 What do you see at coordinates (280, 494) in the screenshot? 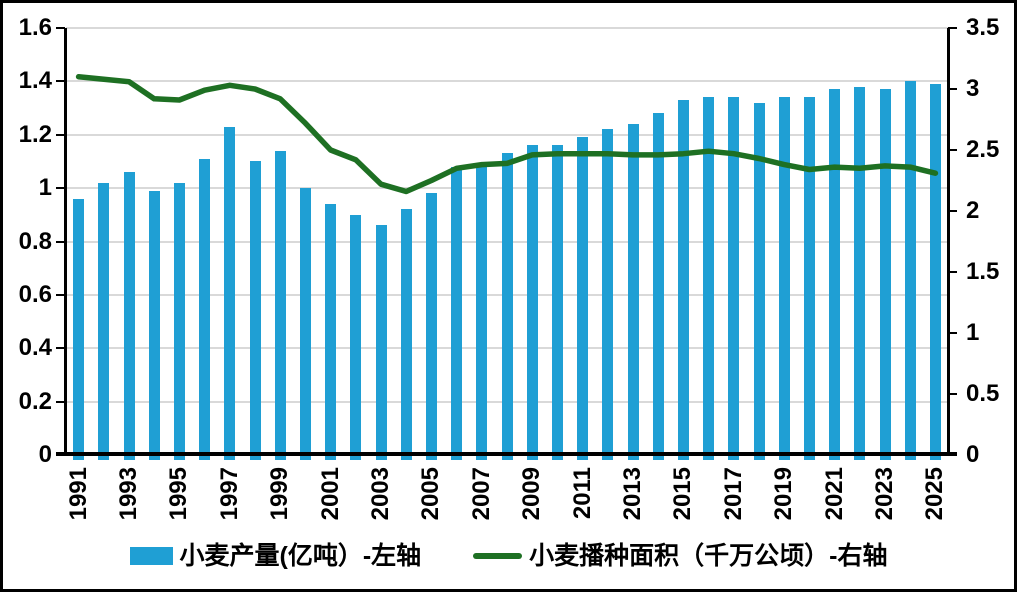
I see `x-axis-year-label: 1999` at bounding box center [280, 494].